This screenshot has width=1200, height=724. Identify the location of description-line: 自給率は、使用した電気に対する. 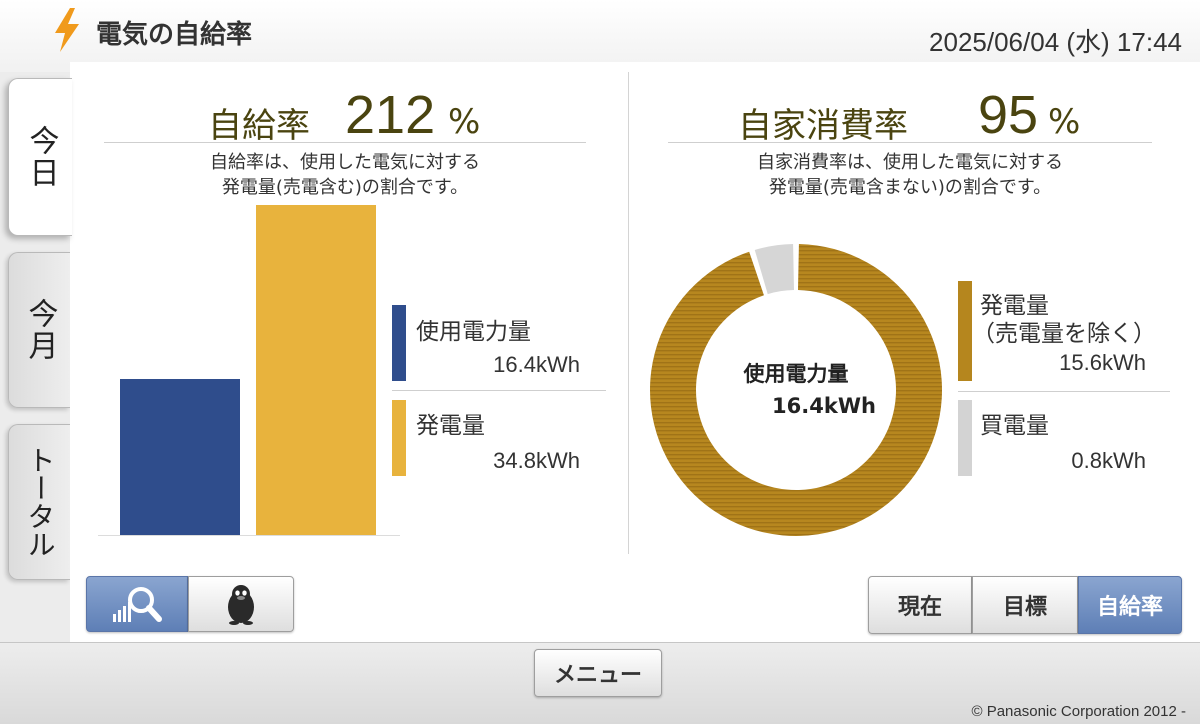
(345, 162).